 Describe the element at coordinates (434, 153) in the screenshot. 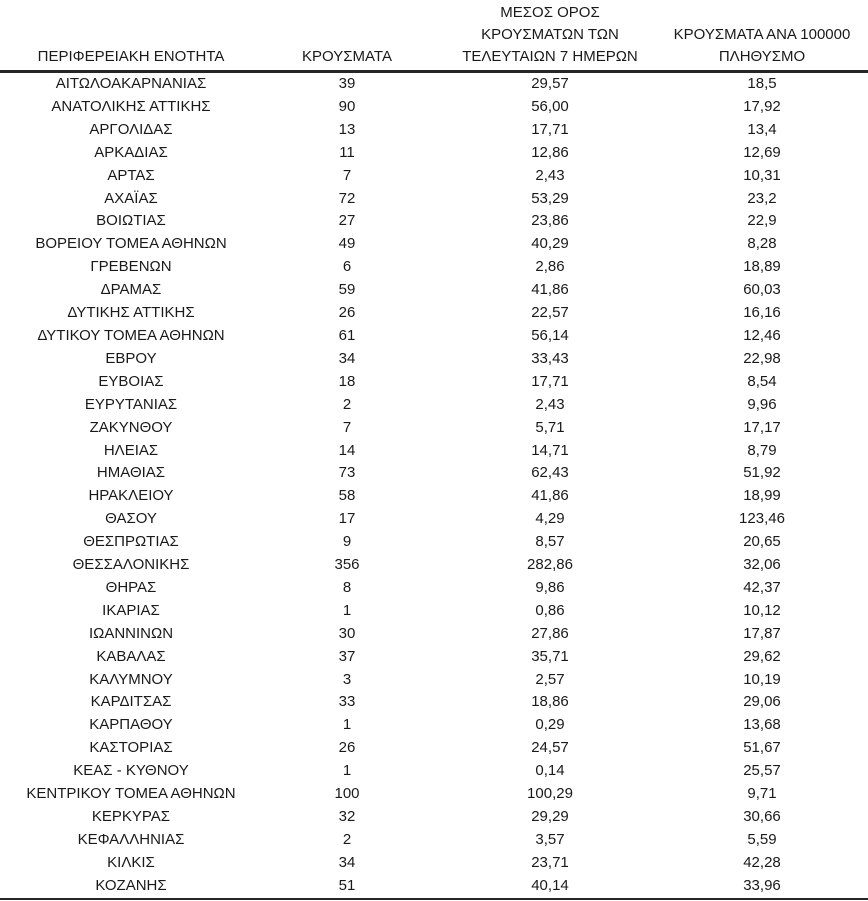

I see `table-row: ΑΡΚΑΔΙΑΣ 11 12,86 12,69` at that location.